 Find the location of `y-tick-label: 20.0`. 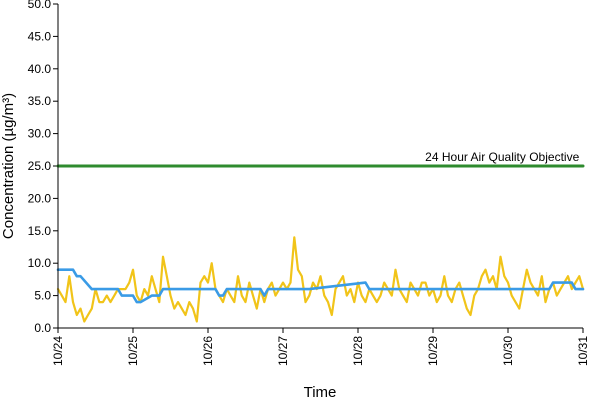

y-tick-label: 20.0 is located at coordinates (40, 198).